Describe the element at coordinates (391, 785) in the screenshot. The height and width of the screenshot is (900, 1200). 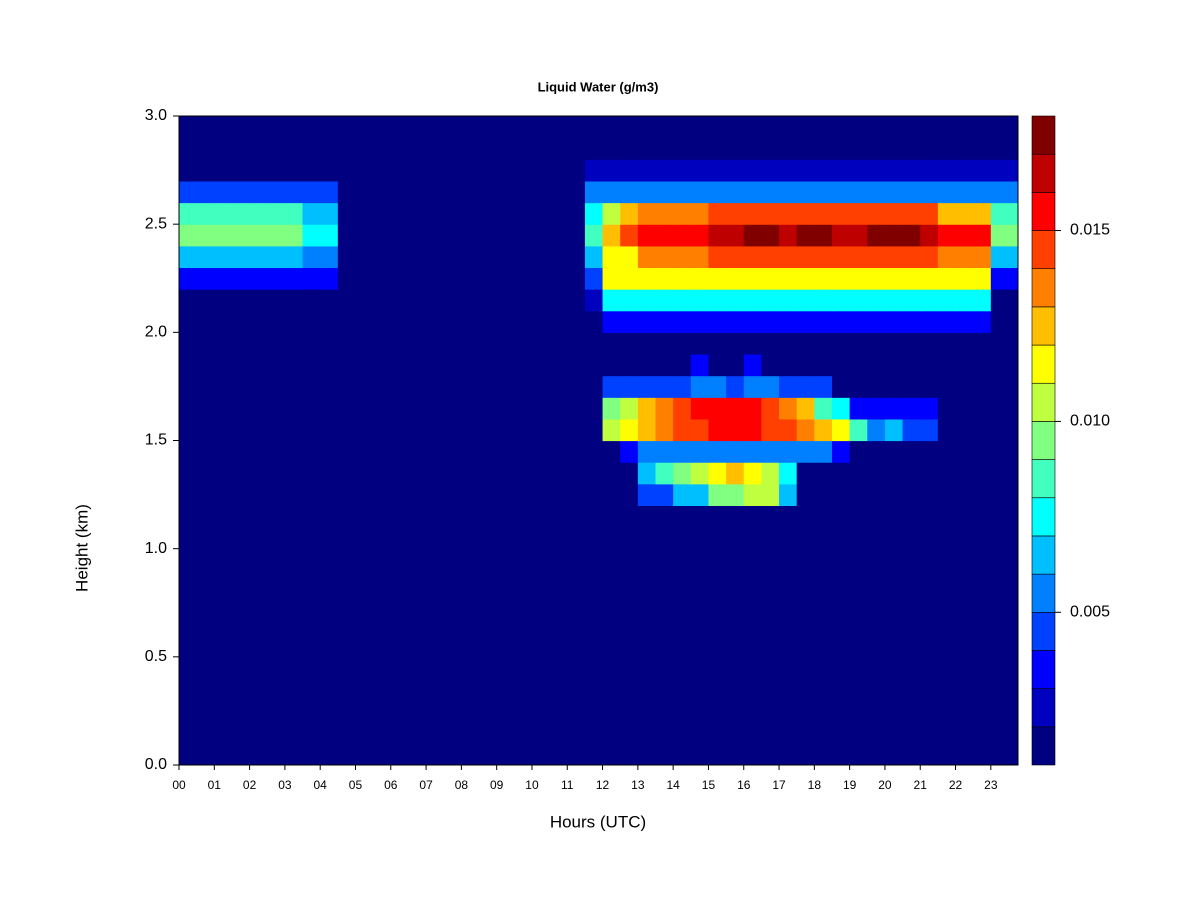
I see `x-tick-label: 06` at that location.